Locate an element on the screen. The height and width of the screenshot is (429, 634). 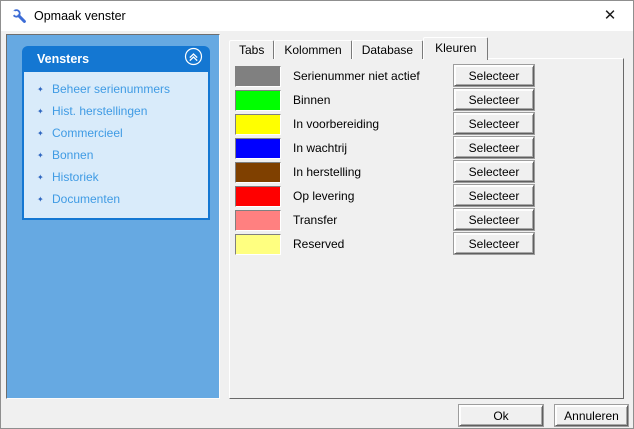
sidebar-item-label: Hist. herstellingen is located at coordinates (100, 111).